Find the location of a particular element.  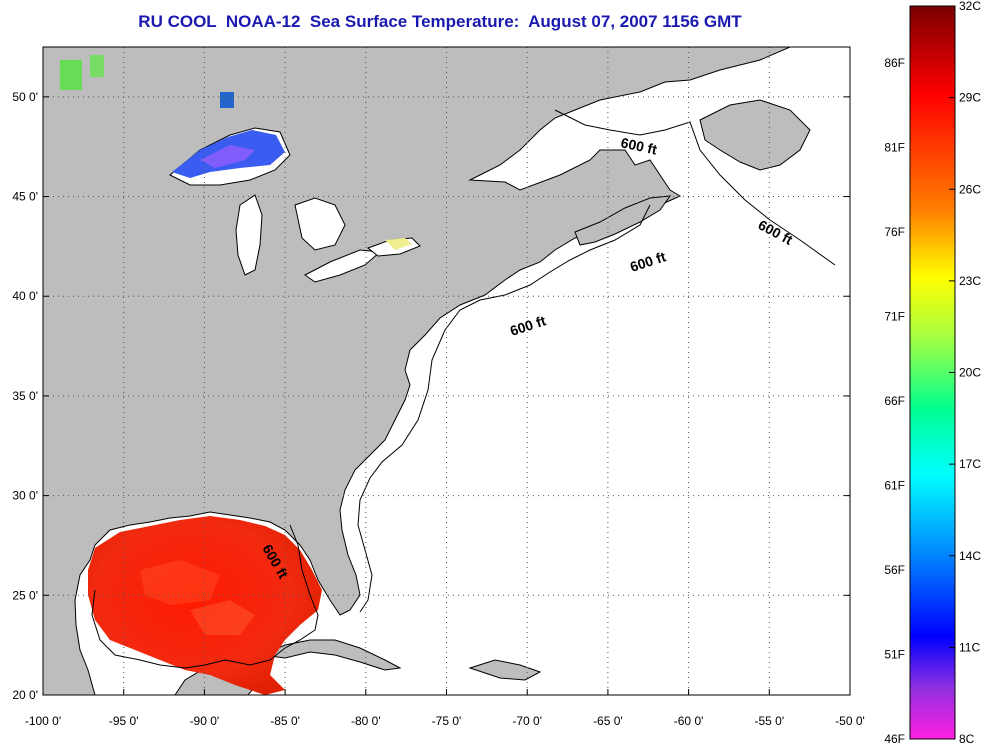

colorbar-celsius-label: 11C is located at coordinates (969, 647).